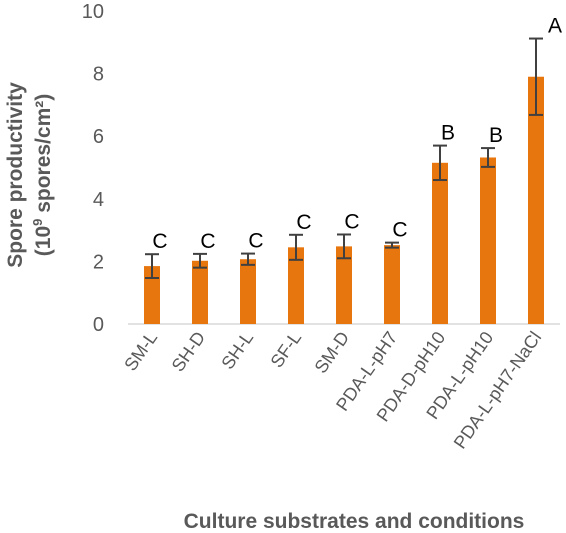 This screenshot has height=533, width=566. I want to click on y-tick-label: 0, so click(98, 325).